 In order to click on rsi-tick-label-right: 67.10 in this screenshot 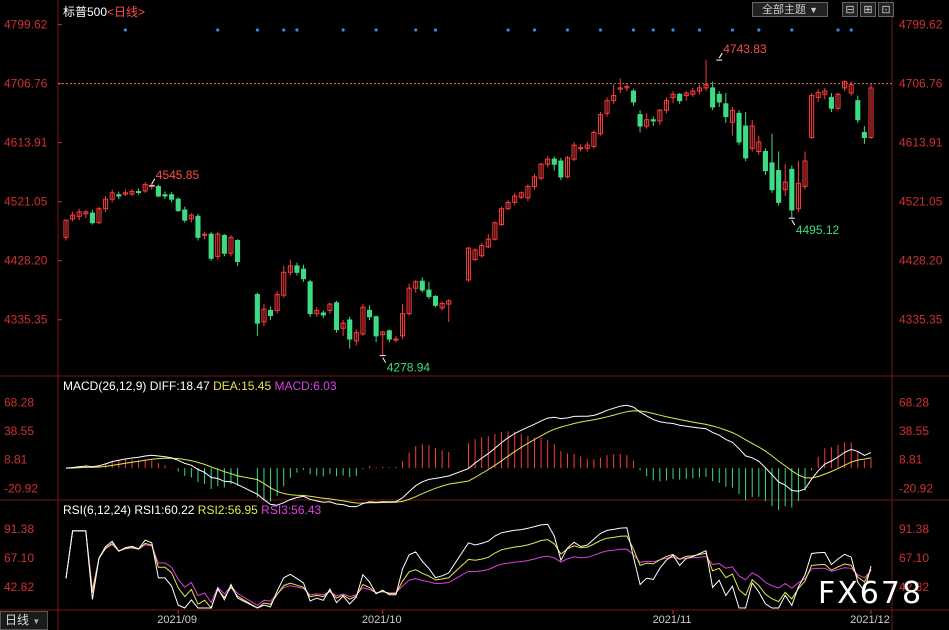, I will do `click(914, 558)`.